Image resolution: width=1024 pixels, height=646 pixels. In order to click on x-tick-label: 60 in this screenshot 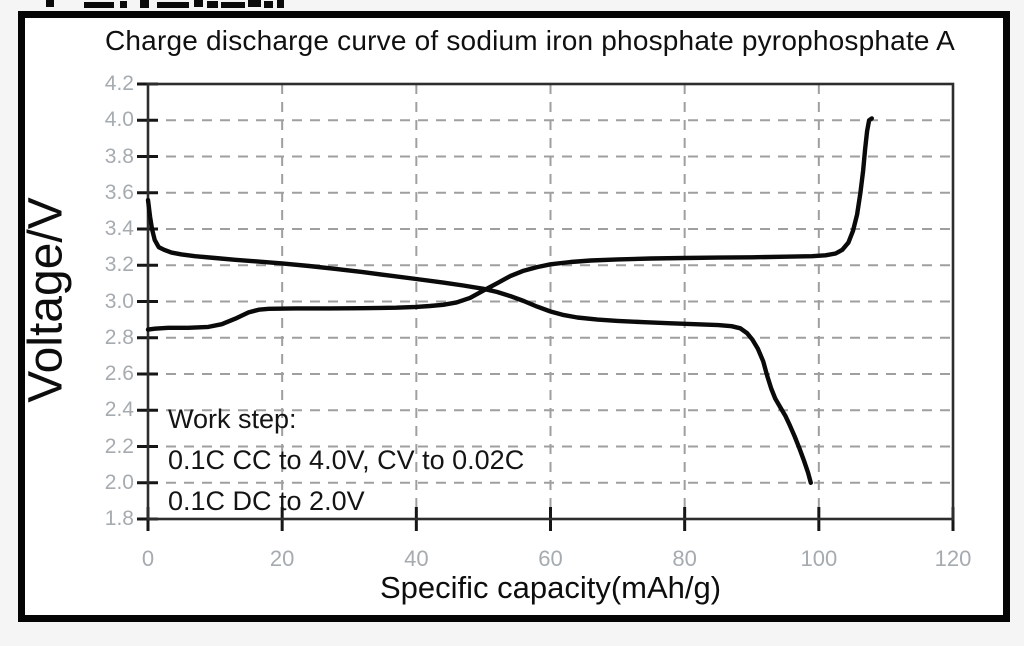, I will do `click(550, 558)`.